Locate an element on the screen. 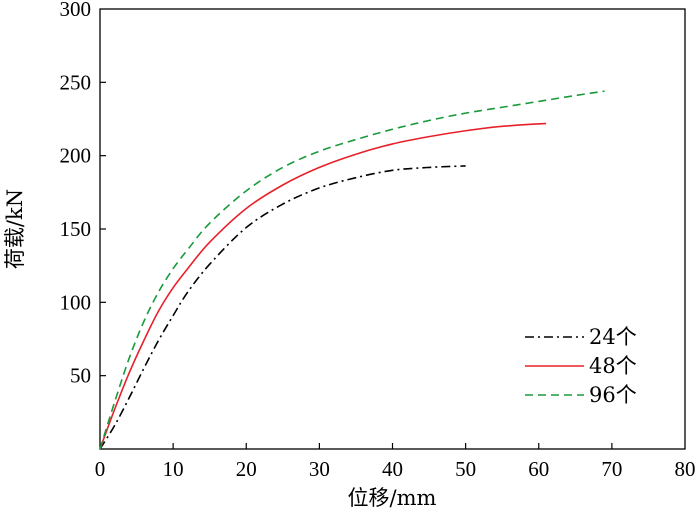 The height and width of the screenshot is (517, 700). x-tick-label: 0 is located at coordinates (100, 469).